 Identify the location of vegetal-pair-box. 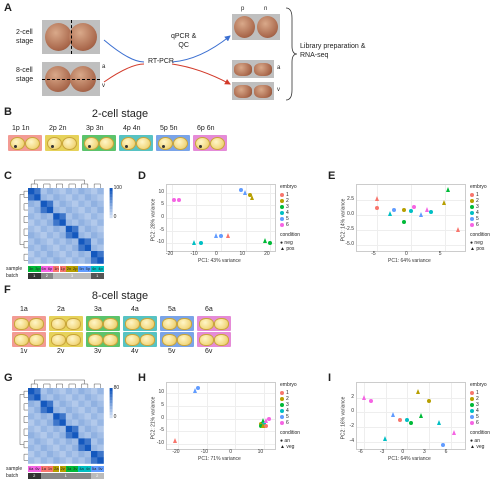
(29, 339).